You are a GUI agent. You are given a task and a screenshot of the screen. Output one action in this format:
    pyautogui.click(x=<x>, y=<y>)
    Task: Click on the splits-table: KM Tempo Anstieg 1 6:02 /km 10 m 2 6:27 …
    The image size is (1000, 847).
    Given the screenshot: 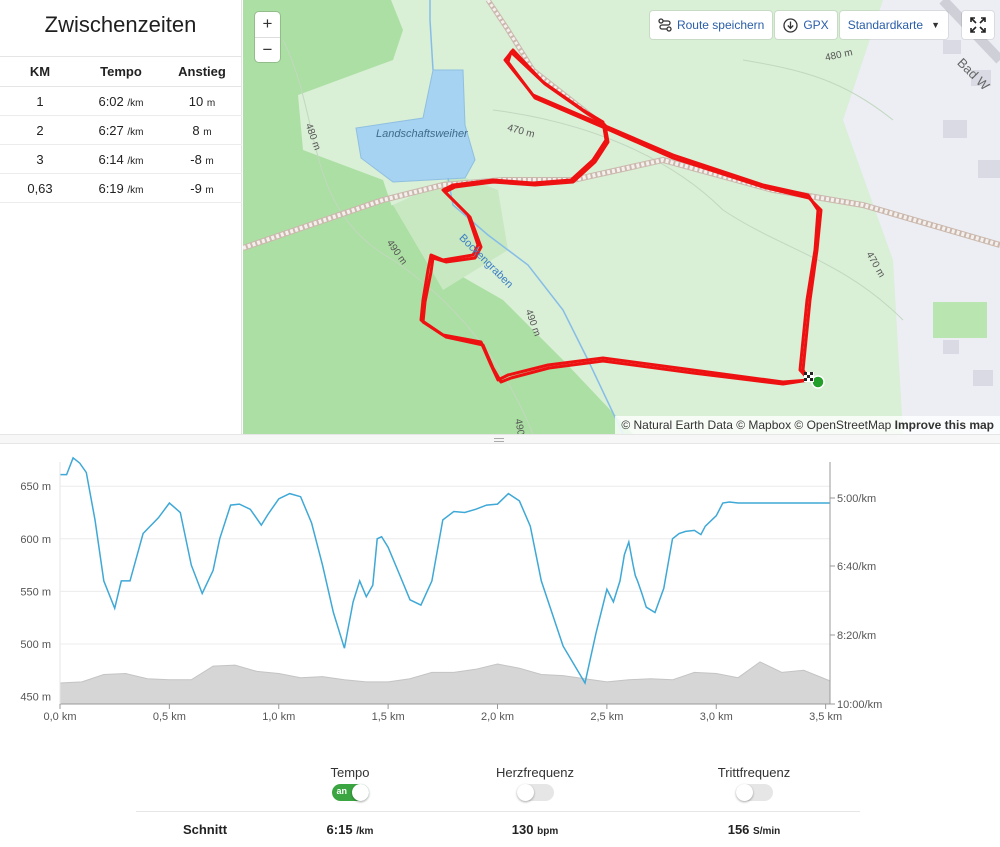 What is the action you would take?
    pyautogui.click(x=121, y=129)
    